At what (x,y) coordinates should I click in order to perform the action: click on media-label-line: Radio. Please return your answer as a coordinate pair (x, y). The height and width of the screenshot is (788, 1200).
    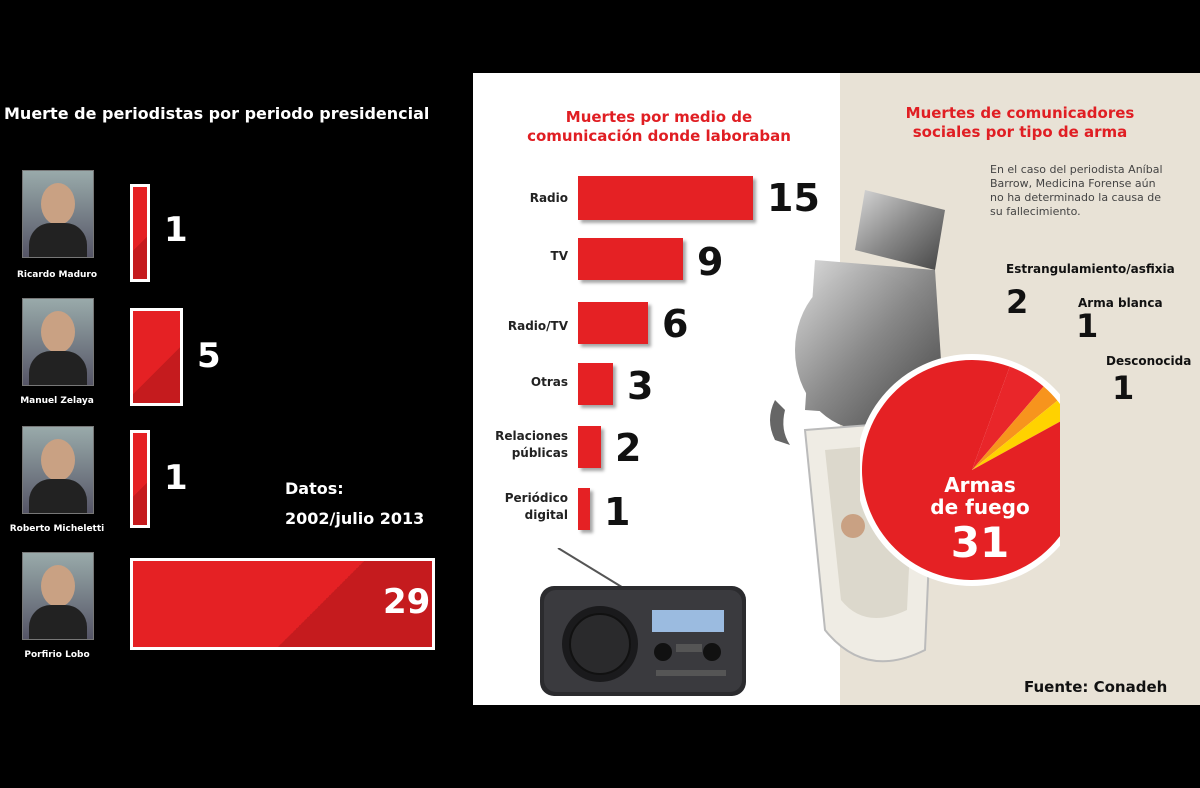
    Looking at the image, I should click on (548, 198).